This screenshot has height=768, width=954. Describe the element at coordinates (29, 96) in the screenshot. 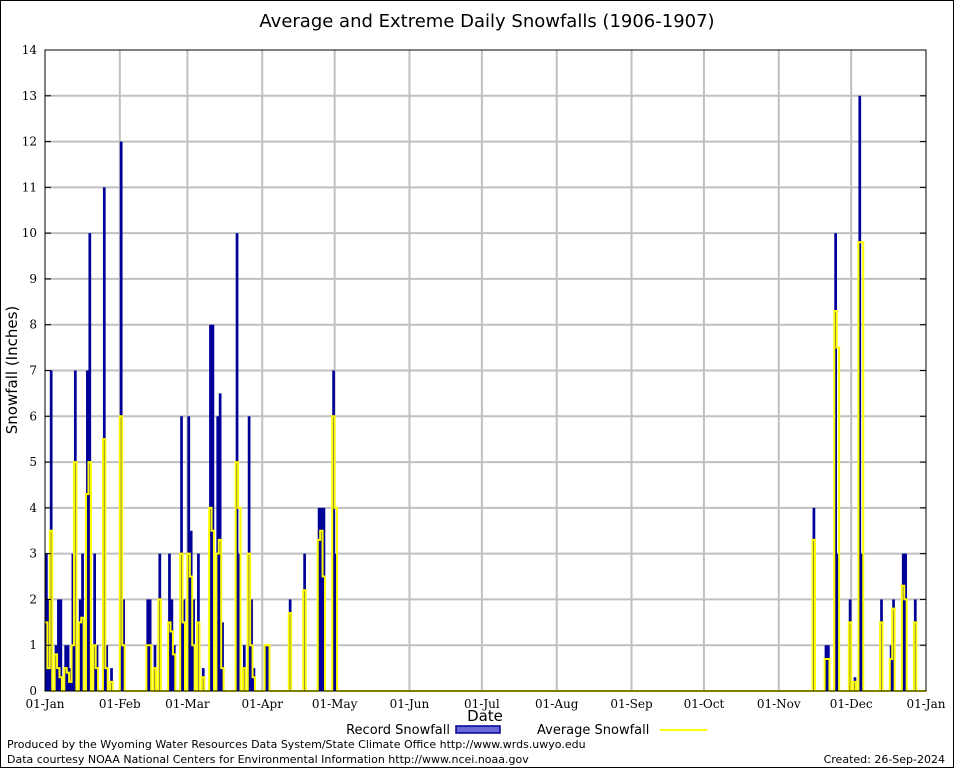

I see `y-tick-label: 13` at that location.